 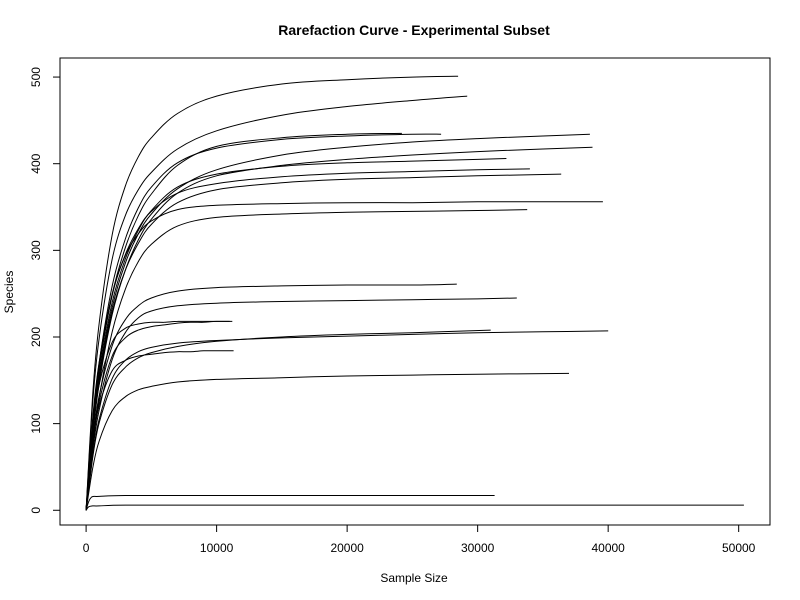 I want to click on y-axis: 0 100 200 300 400 500, so click(x=45, y=290).